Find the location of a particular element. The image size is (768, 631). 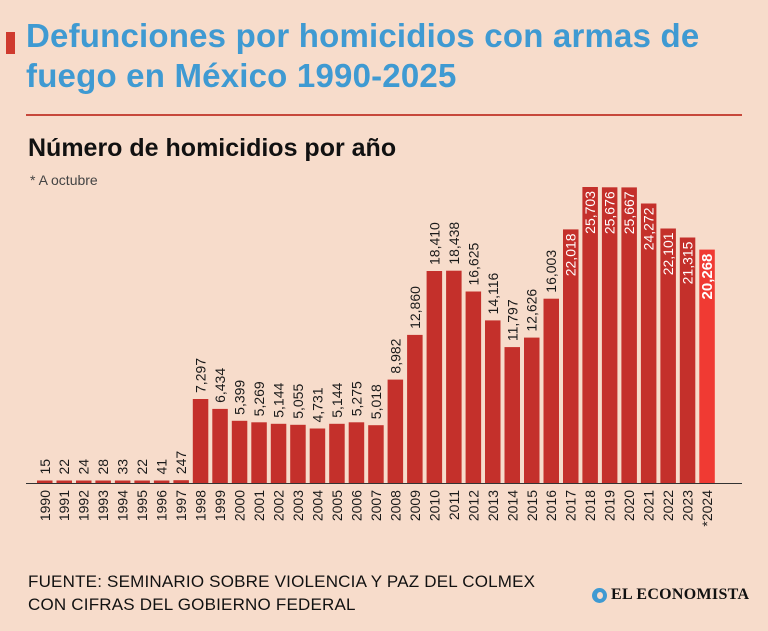

tick-label: 1999 is located at coordinates (220, 505).